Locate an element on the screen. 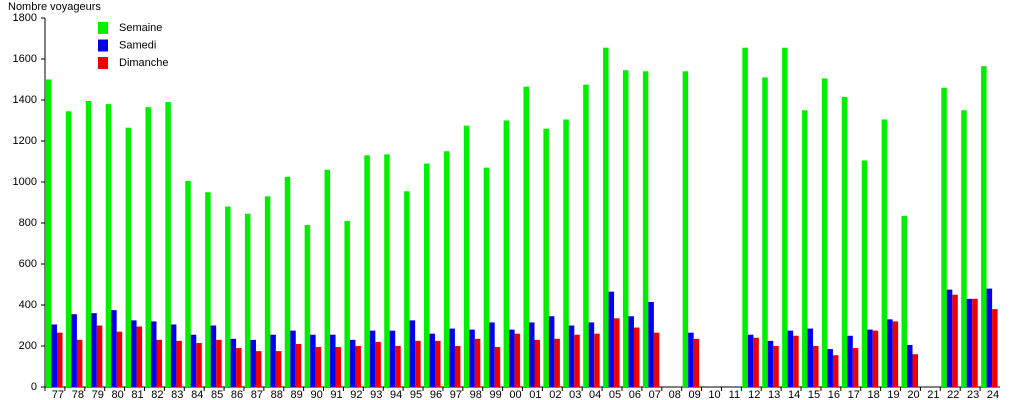 Image resolution: width=1015 pixels, height=400 pixels. x-tick-label: 12 is located at coordinates (754, 394).